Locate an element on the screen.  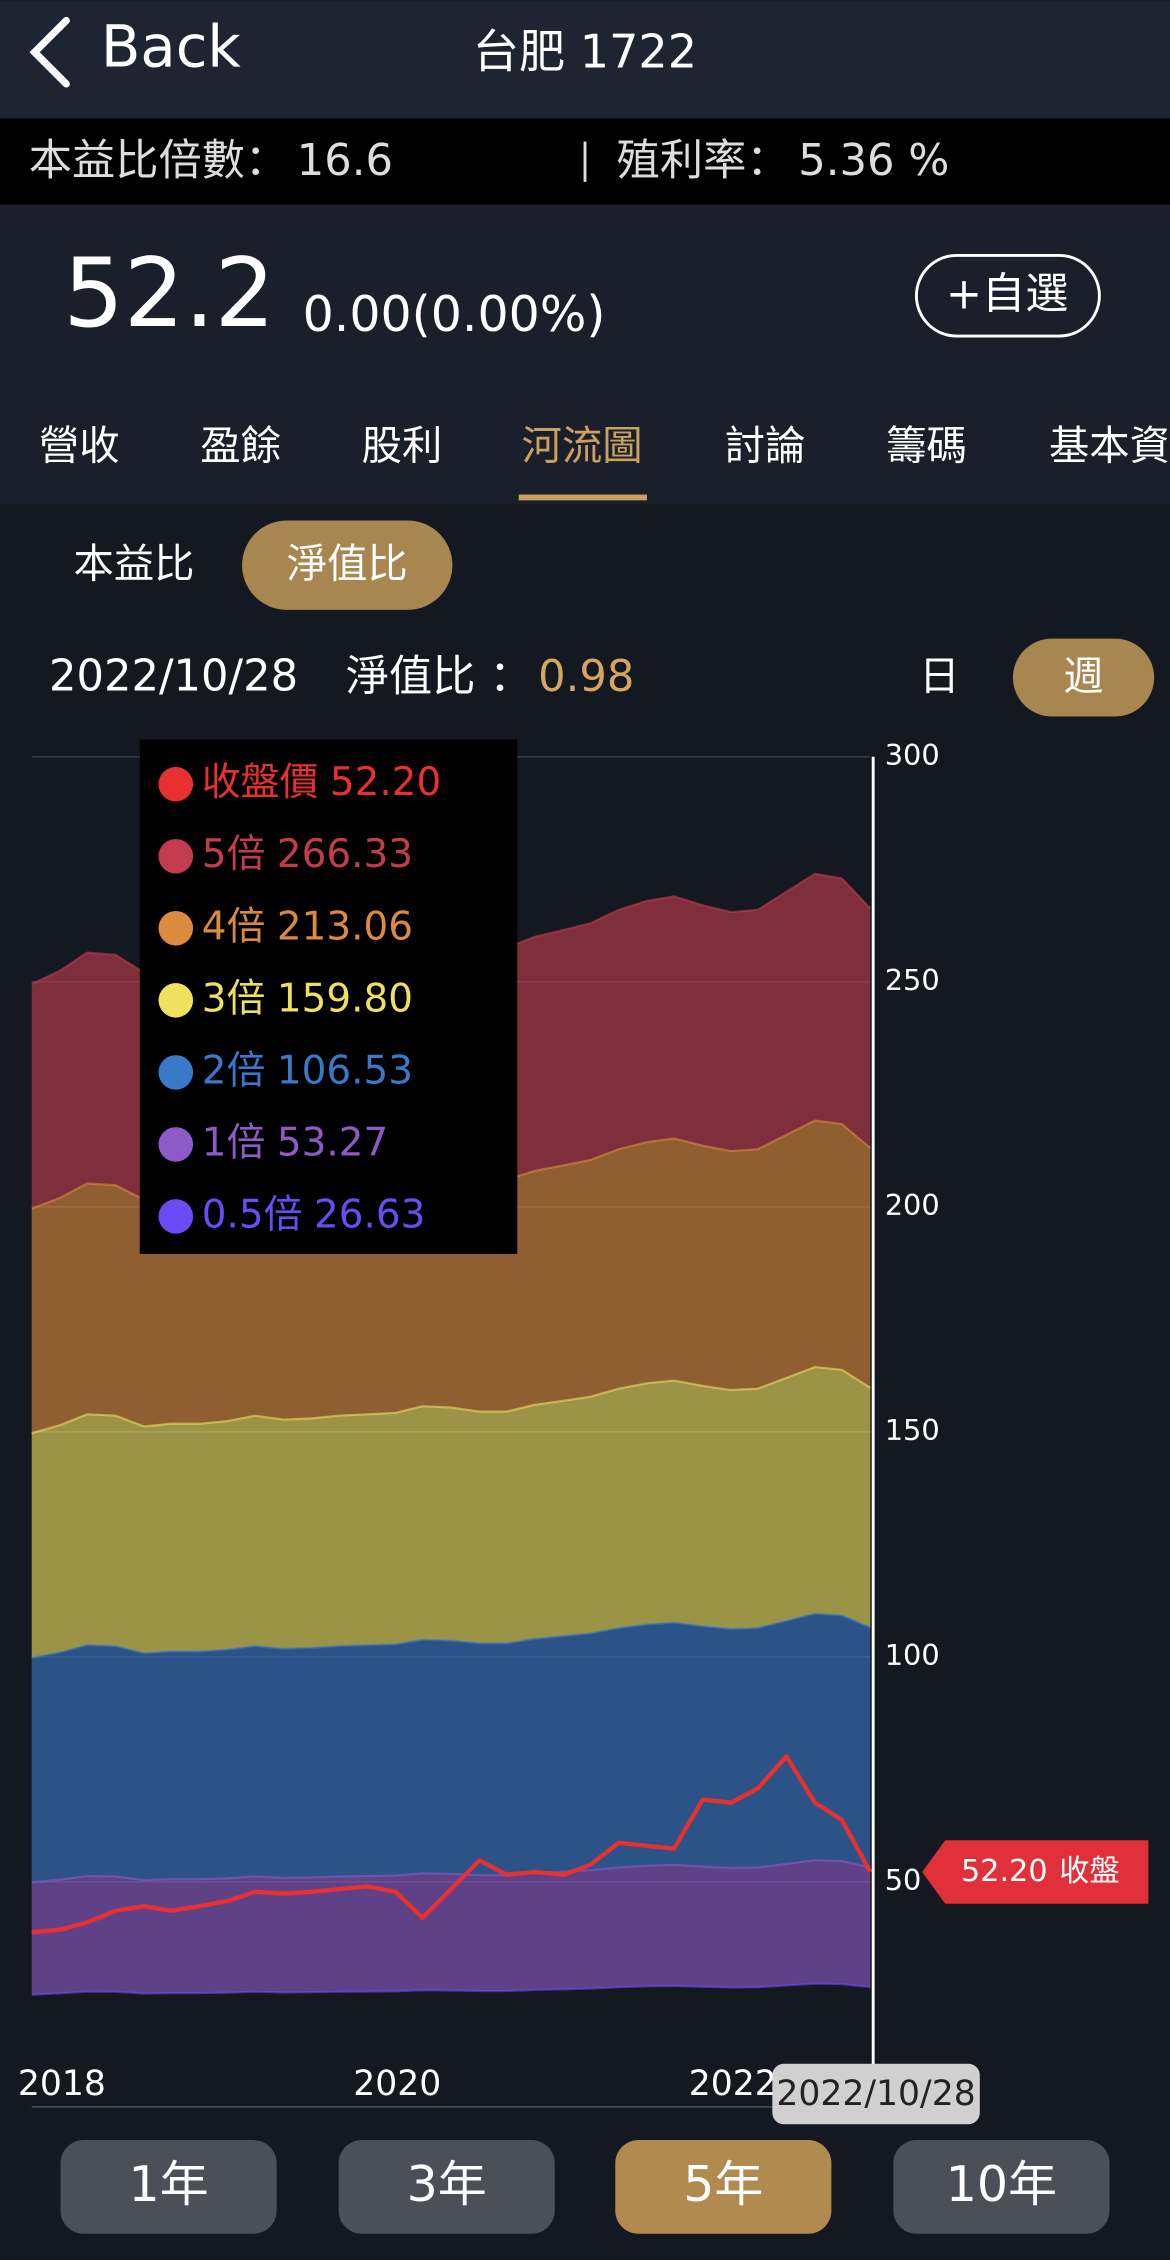
tab: 河流圖 is located at coordinates (582, 445).